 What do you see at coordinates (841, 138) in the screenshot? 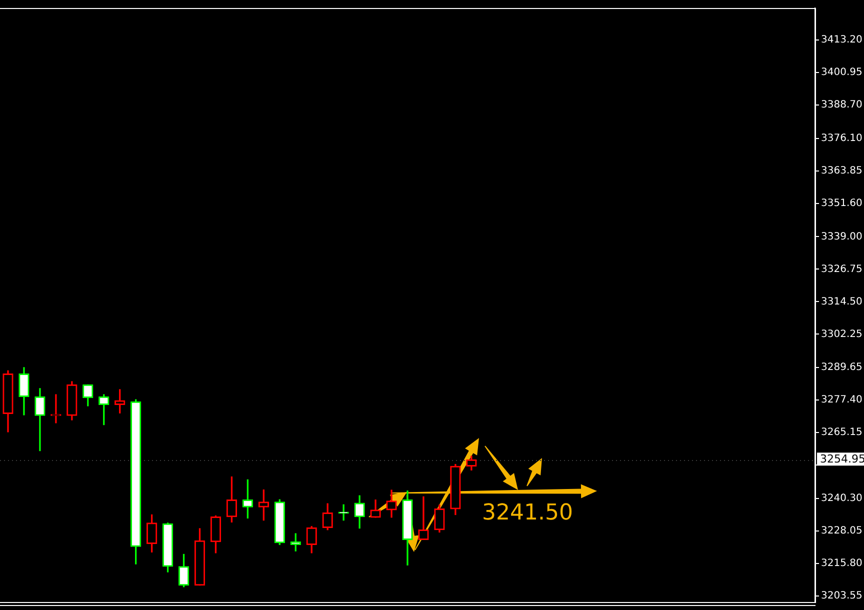
I see `y-tick-label: 3376.10` at bounding box center [841, 138].